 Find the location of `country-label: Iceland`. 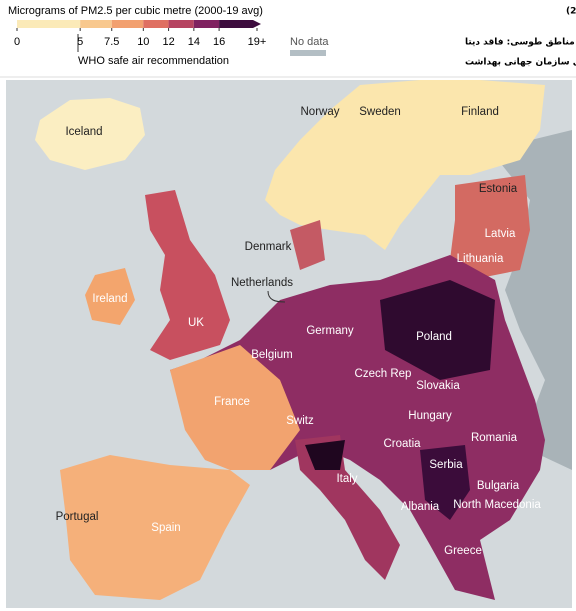

country-label: Iceland is located at coordinates (83, 132).